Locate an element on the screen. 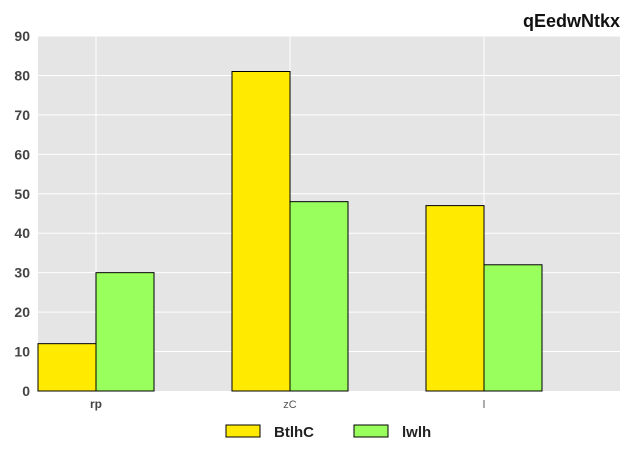  legend-swatch-BtlhC is located at coordinates (243, 431).